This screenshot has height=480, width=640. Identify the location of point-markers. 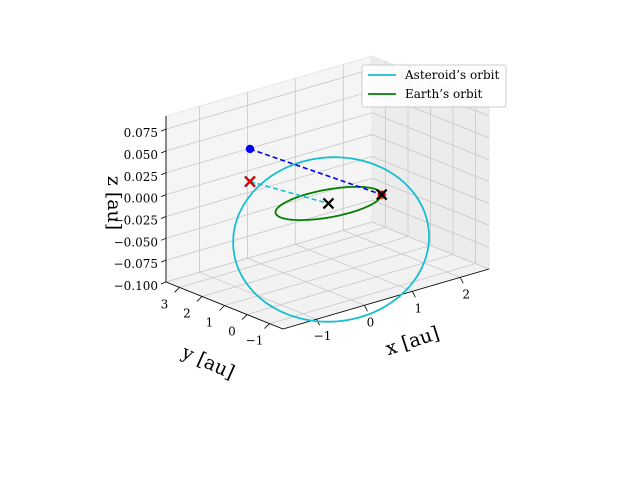
(316, 177).